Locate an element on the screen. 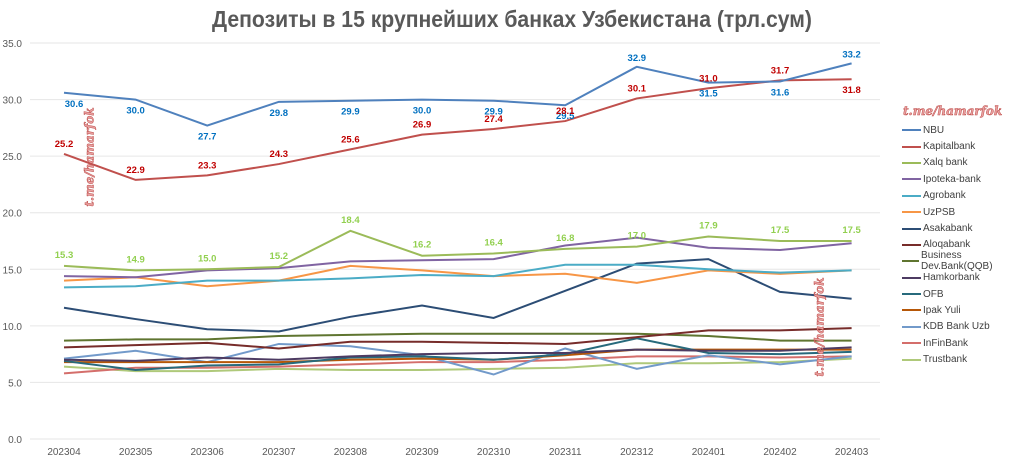 This screenshot has height=459, width=1024. data-label: 16.2 is located at coordinates (422, 245).